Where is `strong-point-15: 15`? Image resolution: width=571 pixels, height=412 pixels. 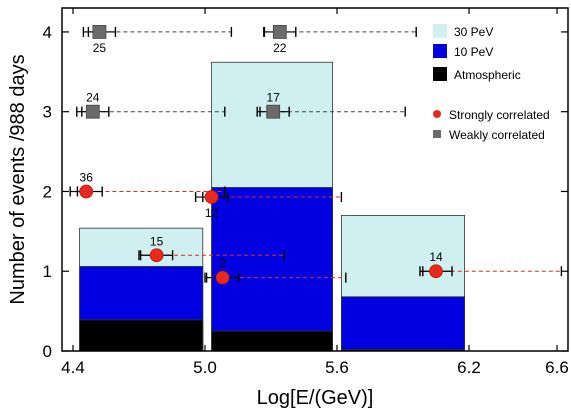 strong-point-15: 15 is located at coordinates (211, 248).